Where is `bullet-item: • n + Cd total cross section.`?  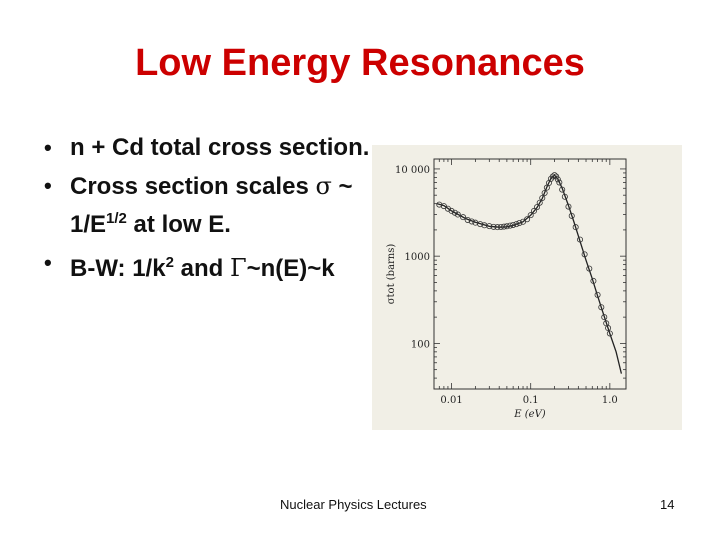
bullet-item: • n + Cd total cross section. is located at coordinates (209, 148).